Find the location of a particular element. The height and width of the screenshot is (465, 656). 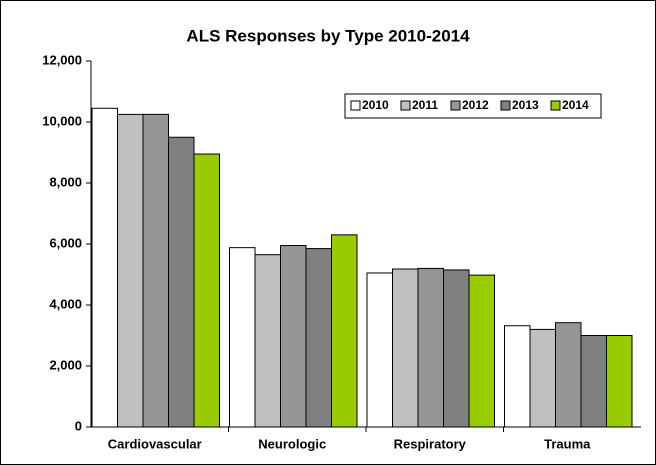

y-tick-label: 12,000 is located at coordinates (62, 59).